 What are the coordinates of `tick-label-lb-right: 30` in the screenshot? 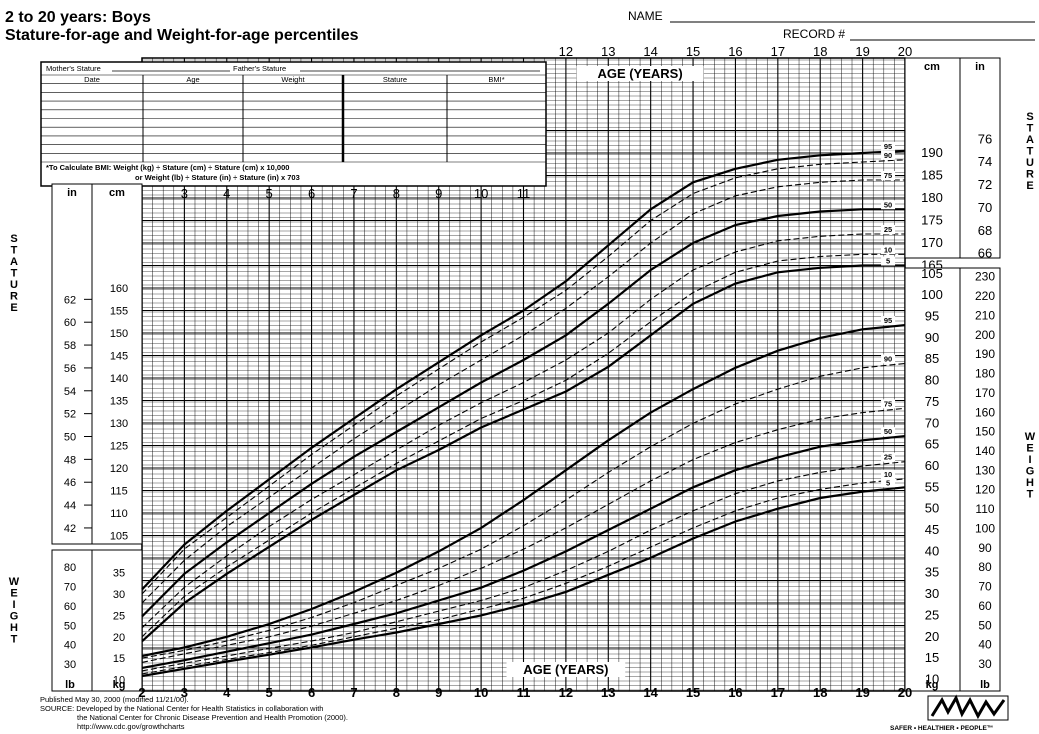 It's located at (985, 664).